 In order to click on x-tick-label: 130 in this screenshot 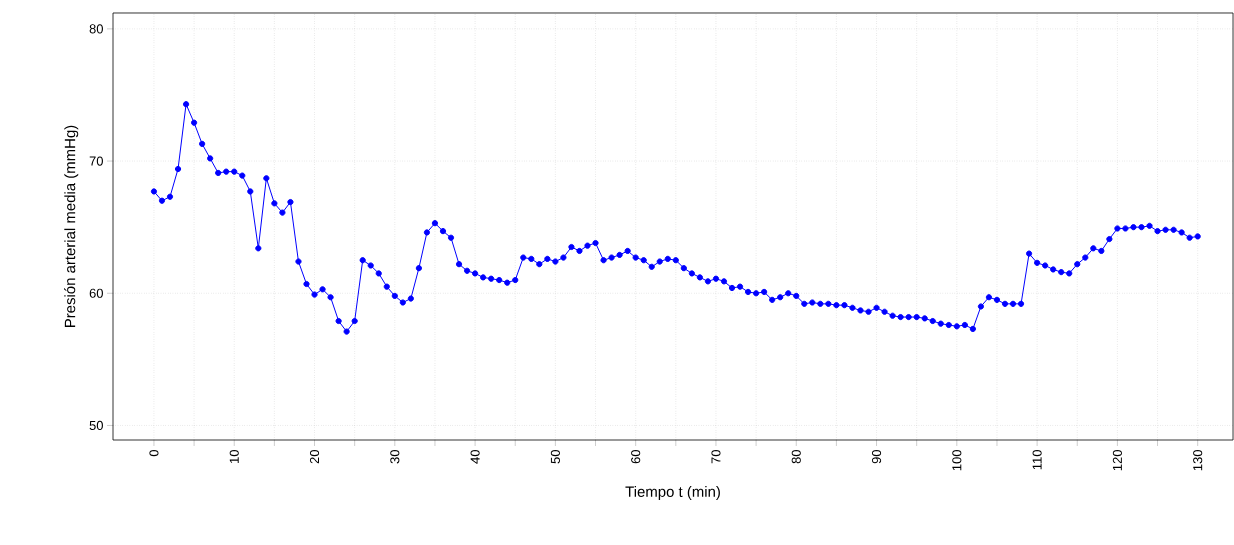, I will do `click(1198, 460)`.